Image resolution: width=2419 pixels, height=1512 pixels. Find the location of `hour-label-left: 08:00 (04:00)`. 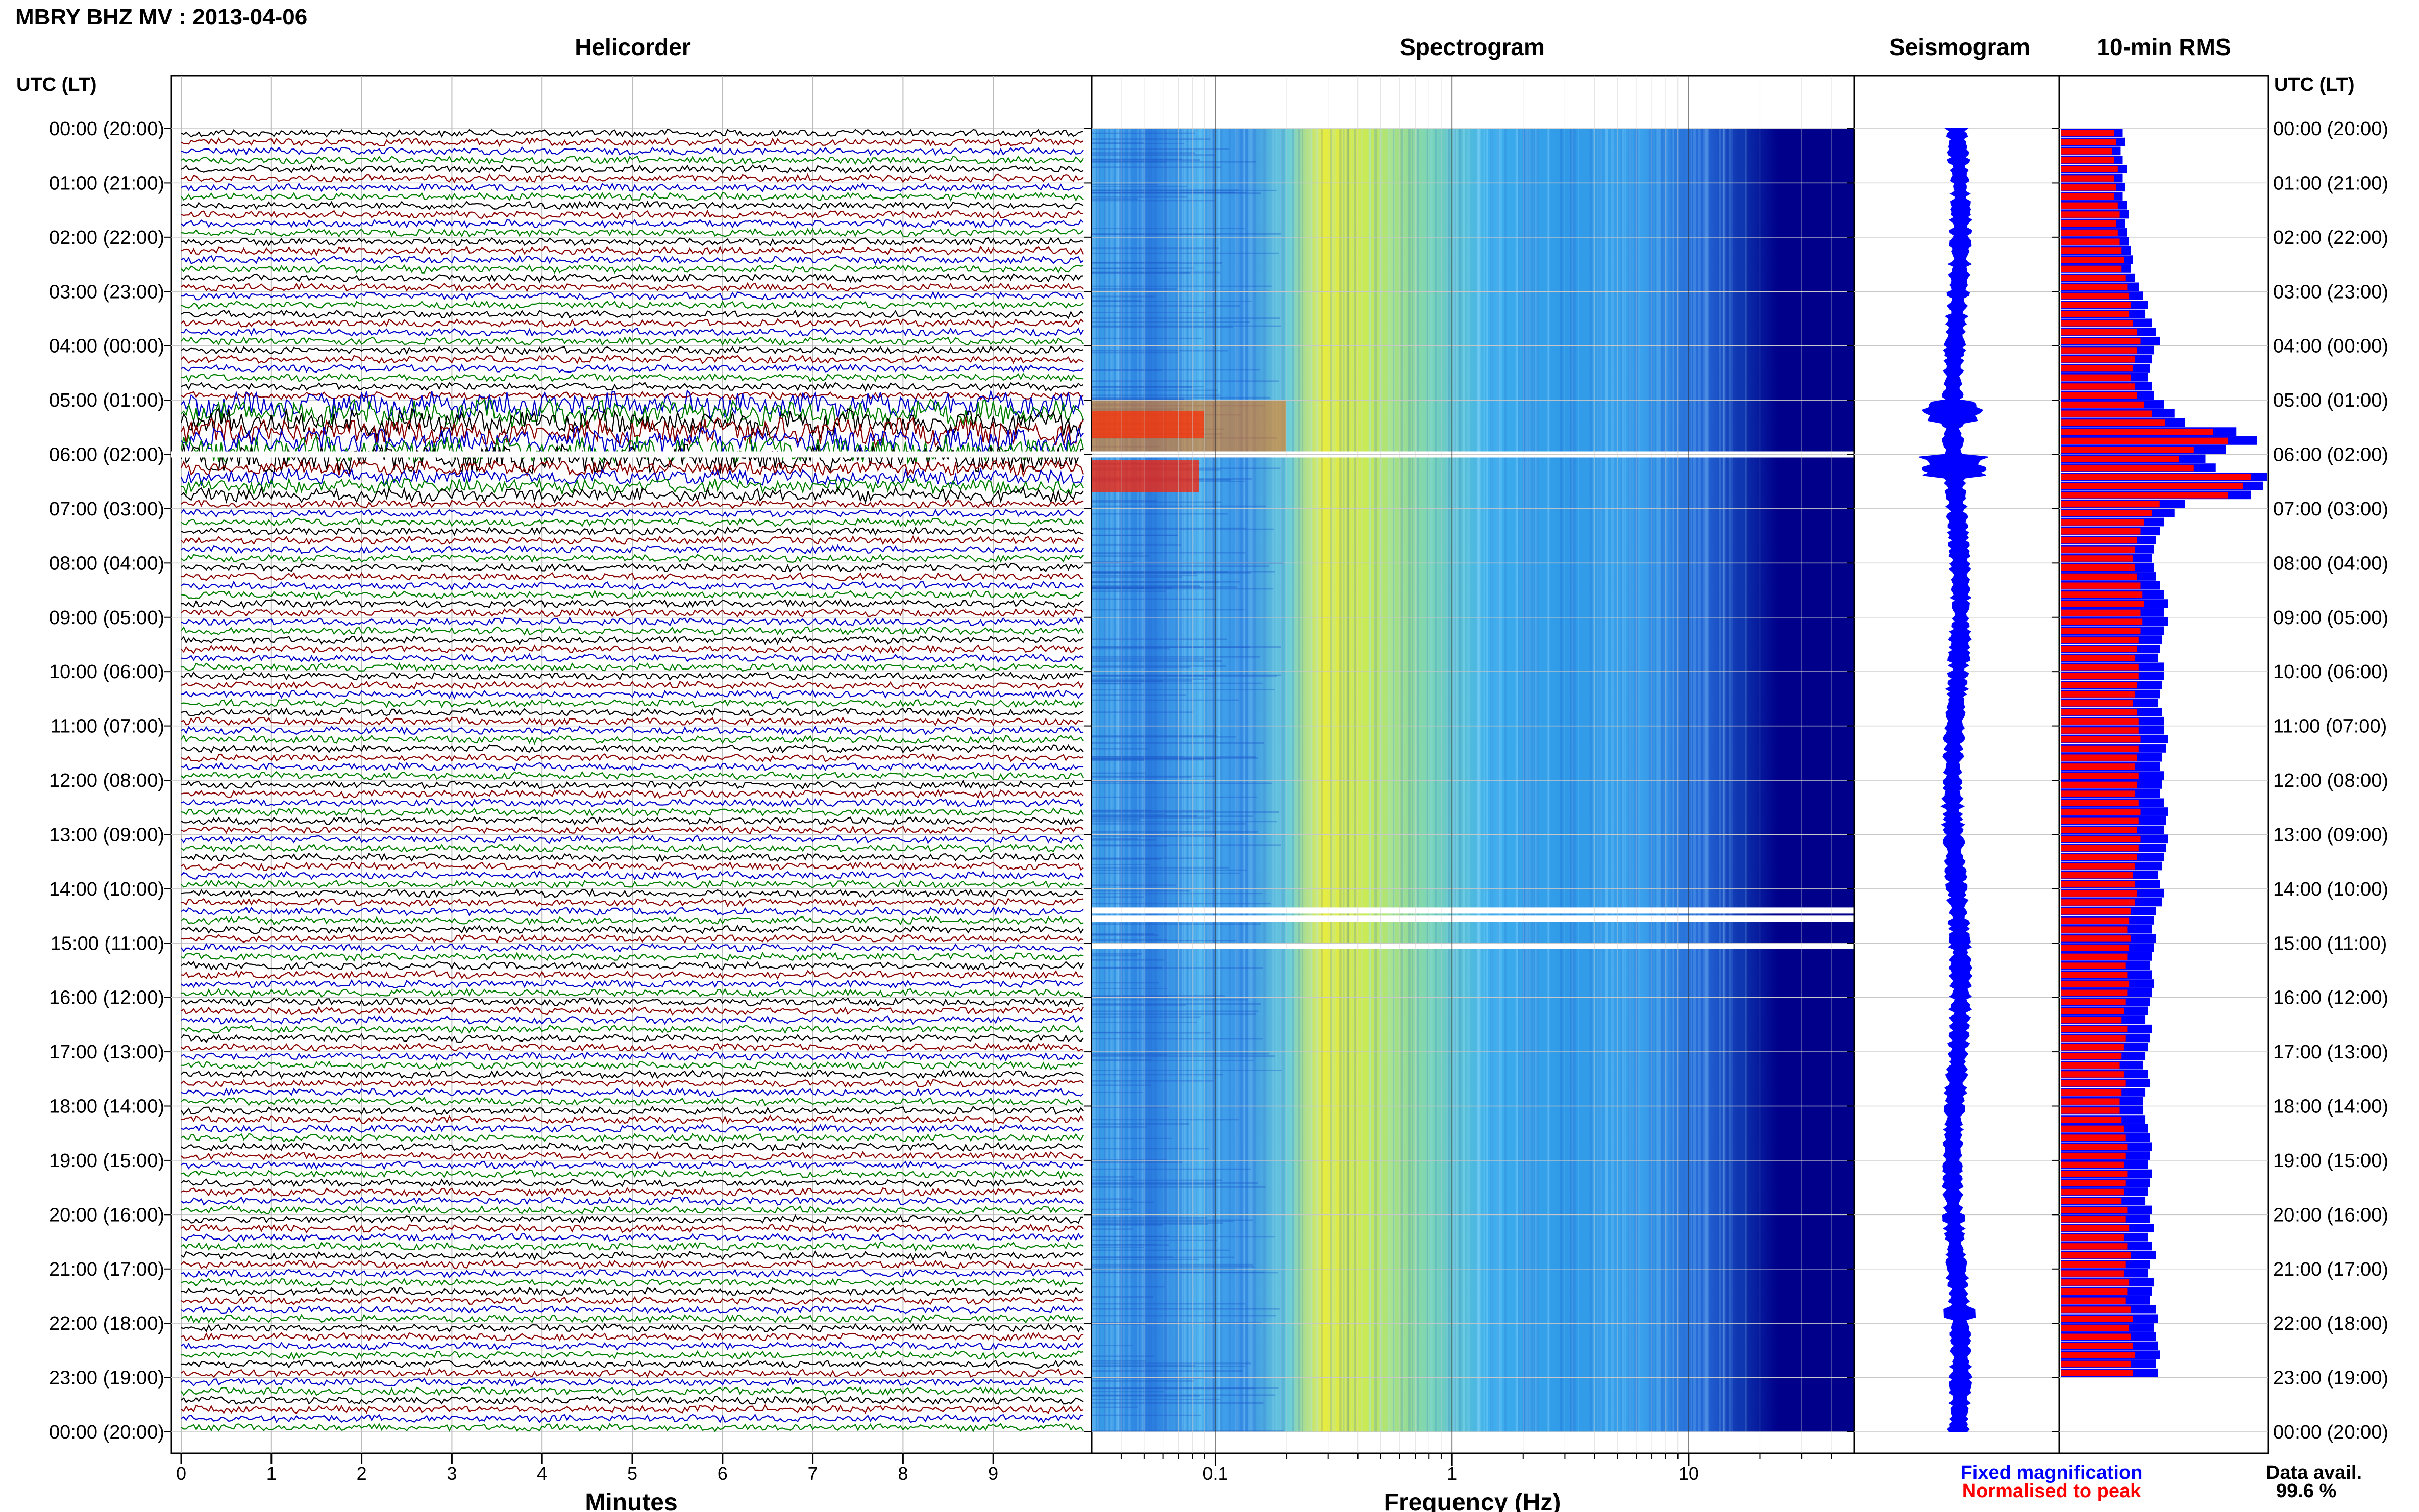

hour-label-left: 08:00 (04:00) is located at coordinates (106, 563).